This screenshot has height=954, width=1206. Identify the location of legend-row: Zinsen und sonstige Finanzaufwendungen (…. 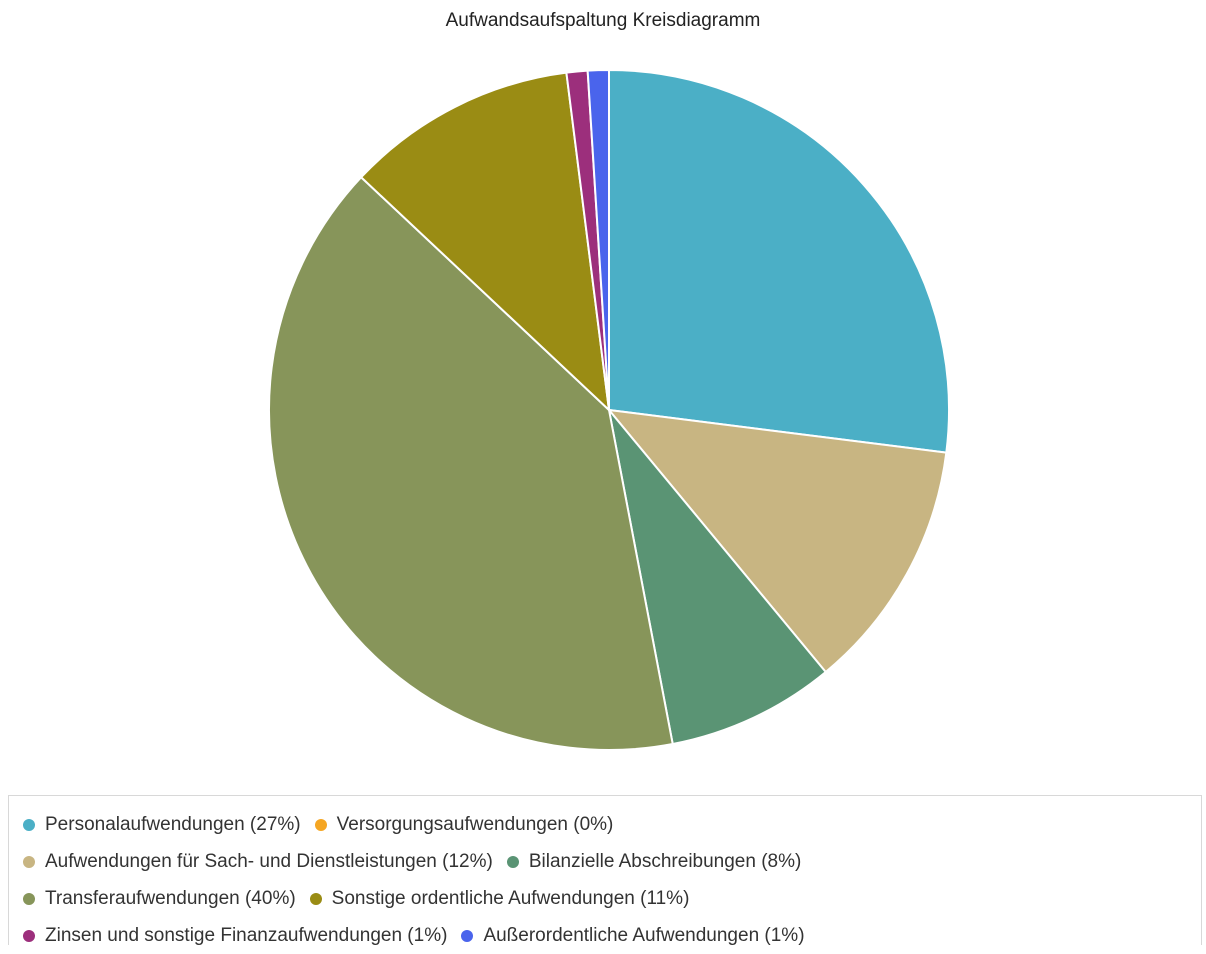
(612, 935).